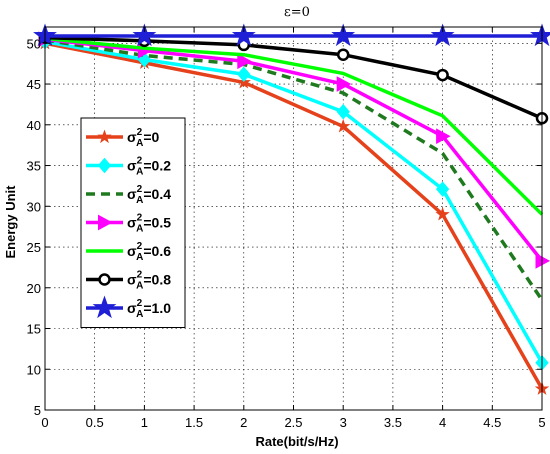 Image resolution: width=550 pixels, height=454 pixels. Describe the element at coordinates (144, 422) in the screenshot. I see `x-tick-label: 1` at that location.